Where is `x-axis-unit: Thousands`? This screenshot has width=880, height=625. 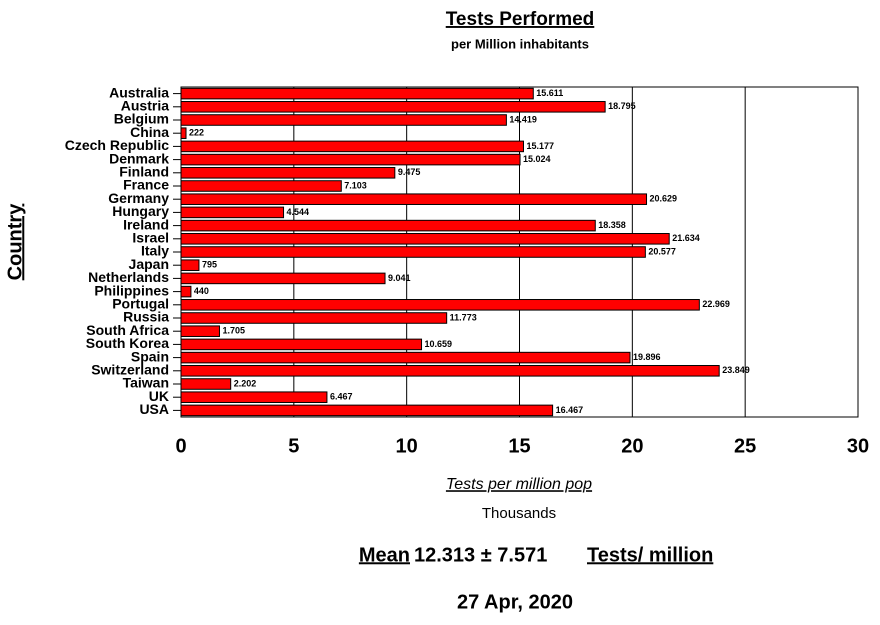
x-axis-unit: Thousands is located at coordinates (519, 513).